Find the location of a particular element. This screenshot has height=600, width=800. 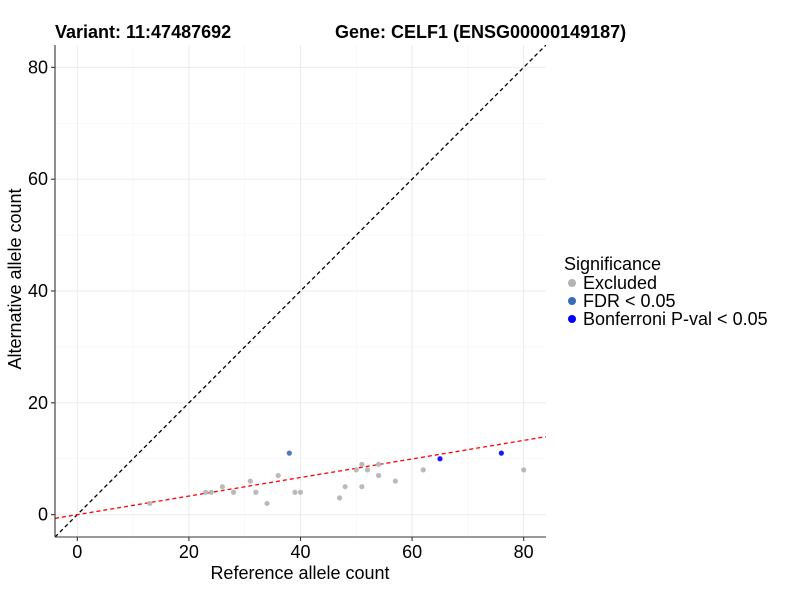

reference-line-fit is located at coordinates (300, 477).